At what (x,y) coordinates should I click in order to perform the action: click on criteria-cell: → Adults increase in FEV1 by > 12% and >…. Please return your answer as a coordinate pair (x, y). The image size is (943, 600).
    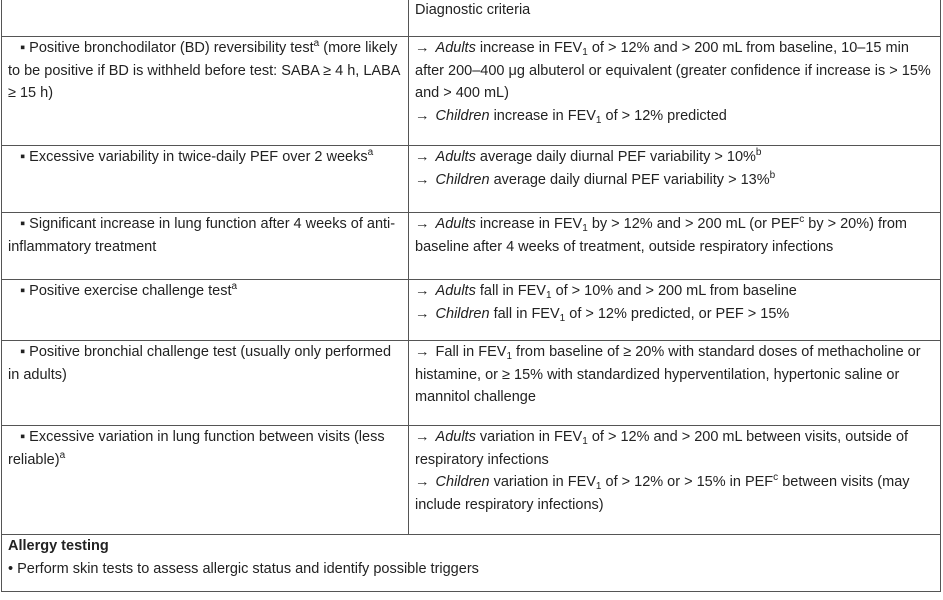
    Looking at the image, I should click on (674, 246).